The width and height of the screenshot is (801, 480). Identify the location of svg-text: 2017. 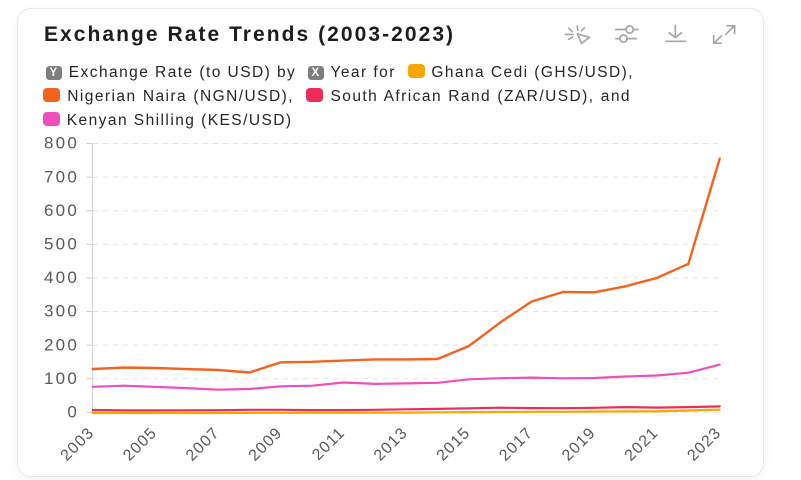
(516, 444).